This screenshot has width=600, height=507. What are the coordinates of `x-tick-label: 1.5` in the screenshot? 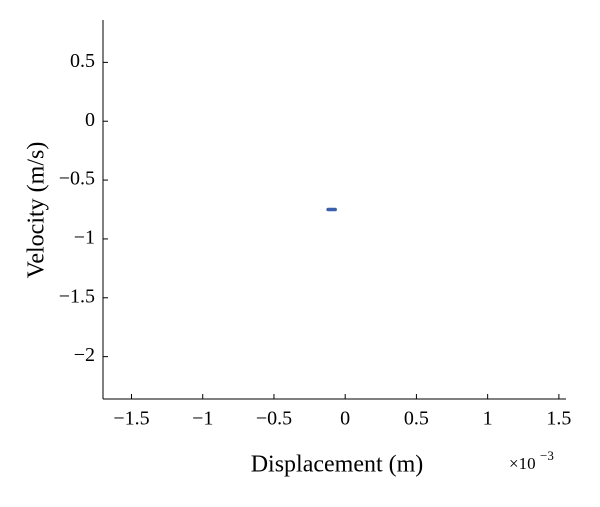 It's located at (558, 419).